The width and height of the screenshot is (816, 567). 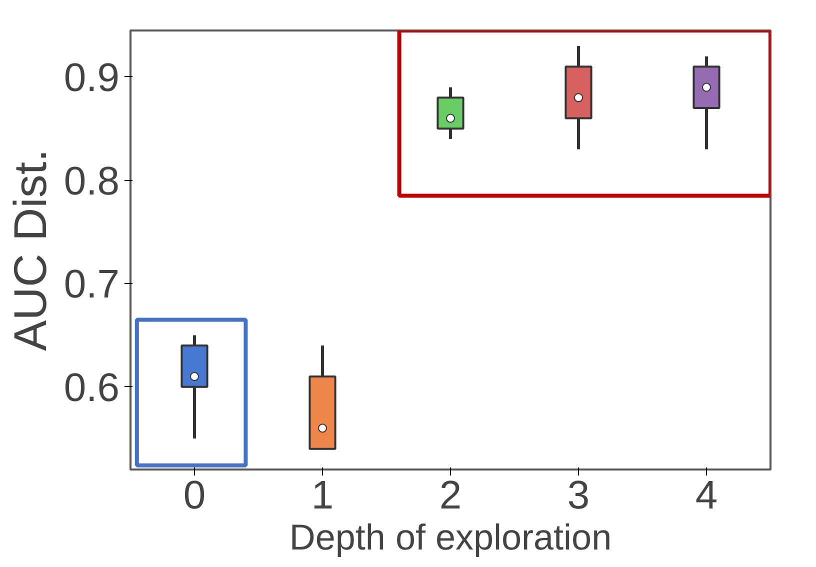 What do you see at coordinates (706, 496) in the screenshot?
I see `x-tick-label: 4` at bounding box center [706, 496].